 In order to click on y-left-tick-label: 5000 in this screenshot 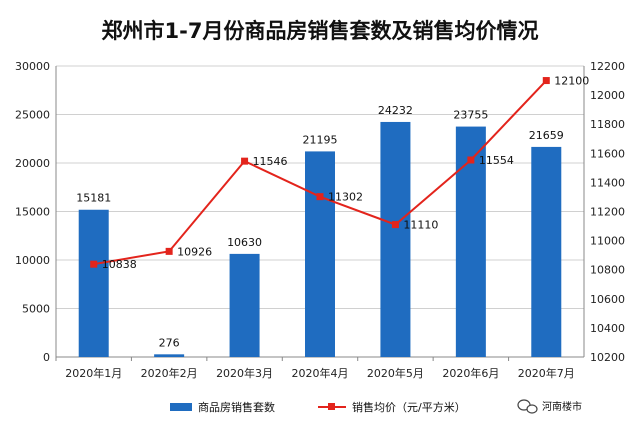, I will do `click(36, 309)`.